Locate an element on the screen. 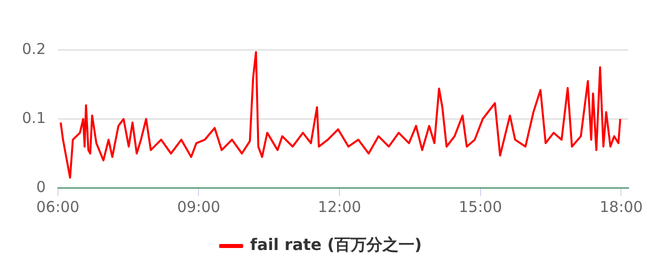 This screenshot has height=268, width=646. x-tick-label: 15:00 is located at coordinates (480, 207).